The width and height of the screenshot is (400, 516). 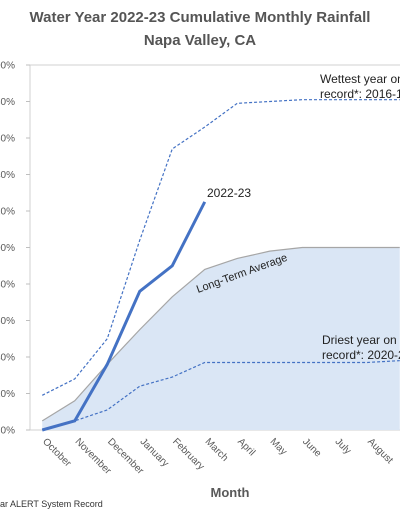 I want to click on y-tick-label: 120%, so click(x=7, y=212).